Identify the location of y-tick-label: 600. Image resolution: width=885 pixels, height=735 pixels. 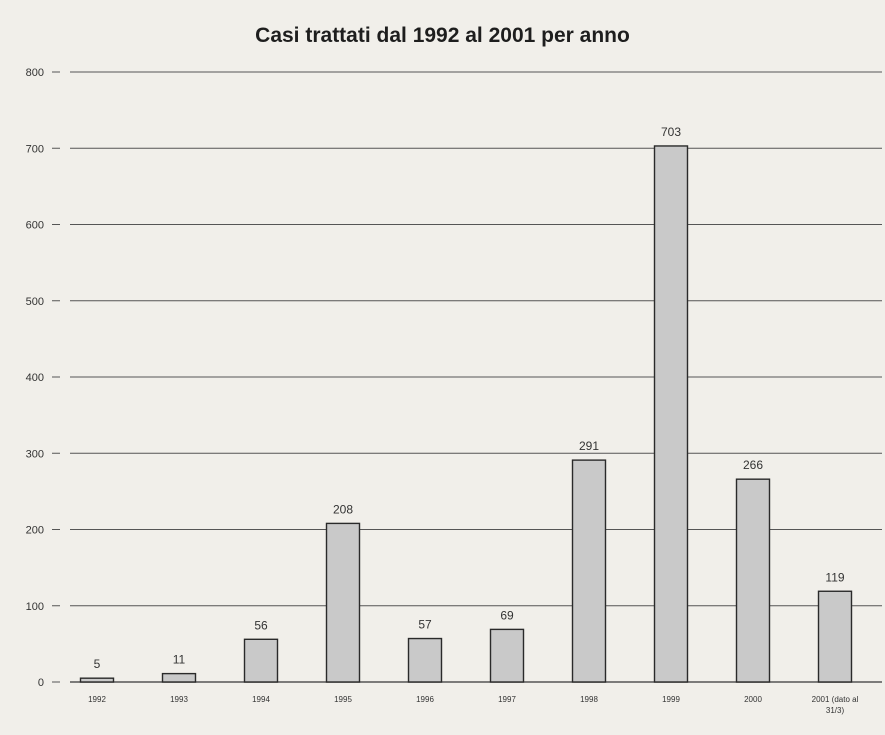
(35, 226).